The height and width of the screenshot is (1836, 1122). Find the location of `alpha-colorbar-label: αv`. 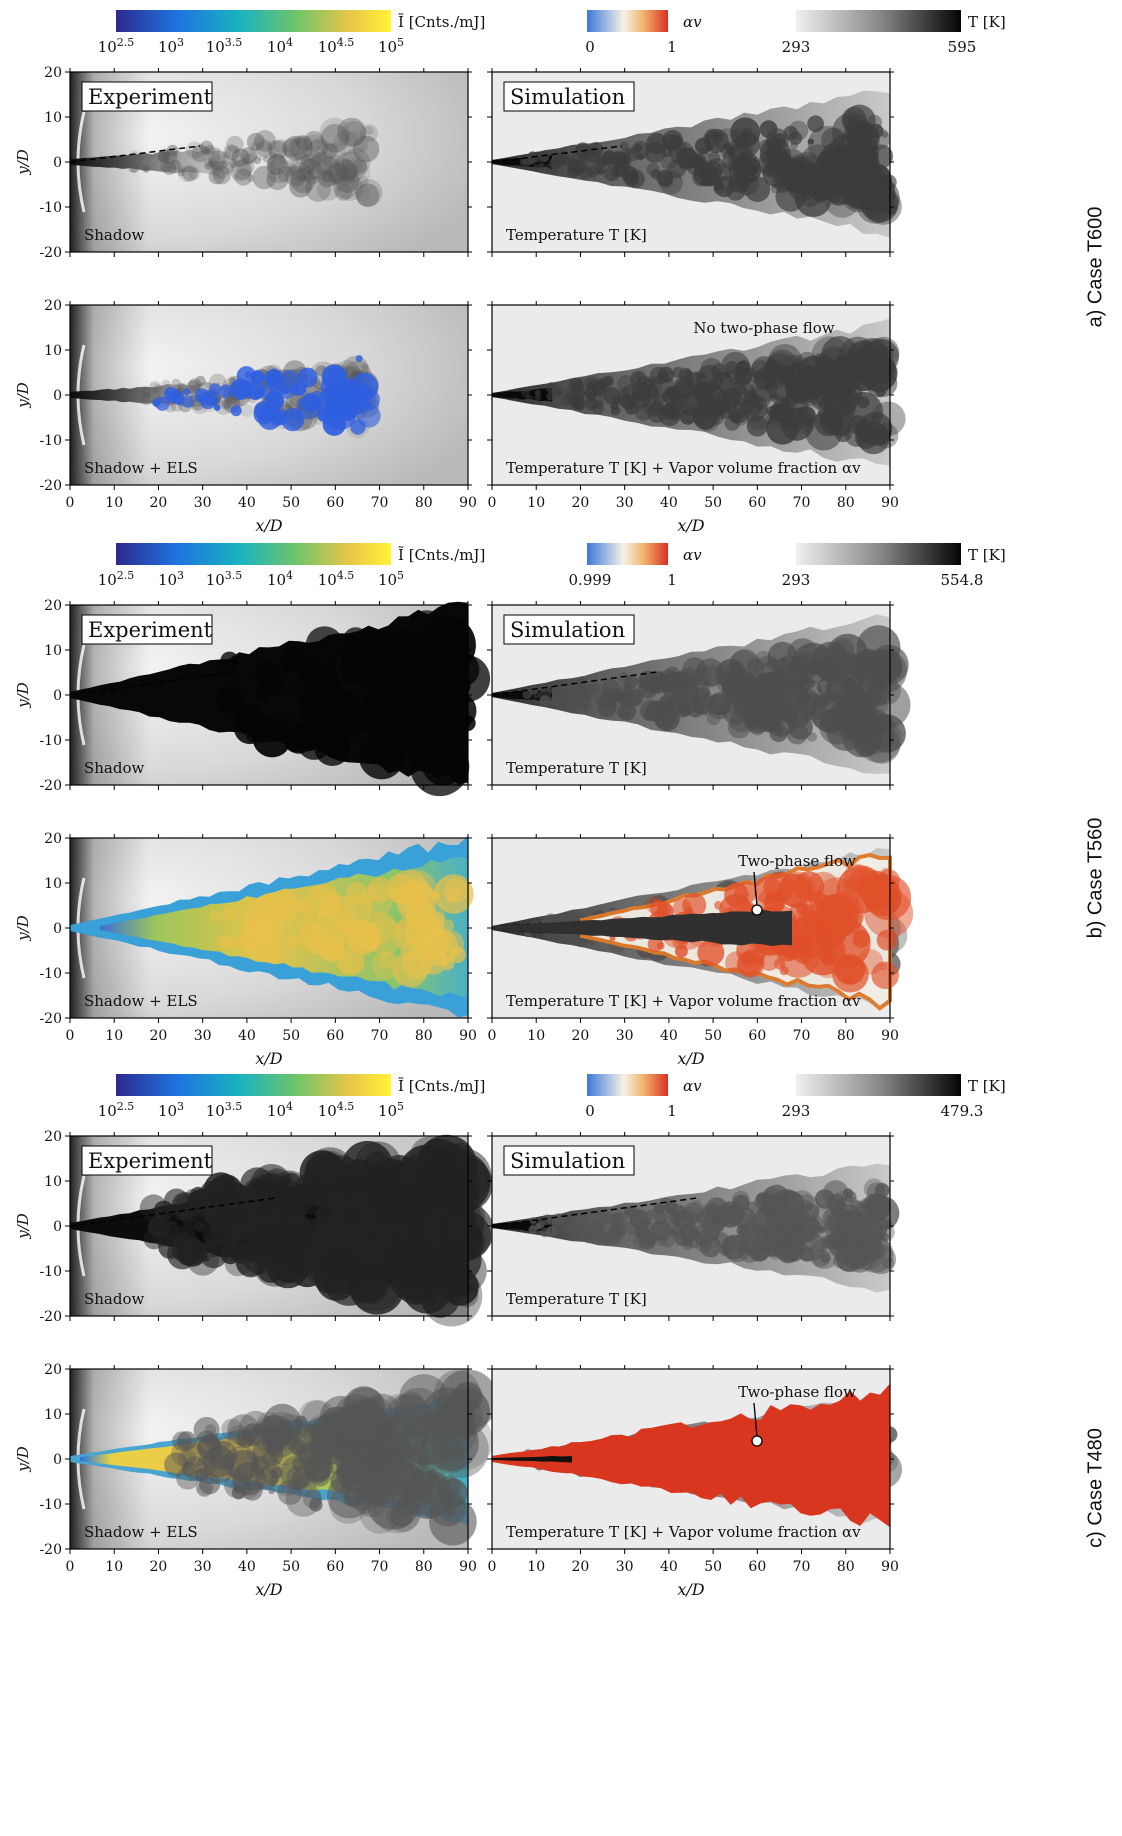

alpha-colorbar-label: αv is located at coordinates (692, 555).